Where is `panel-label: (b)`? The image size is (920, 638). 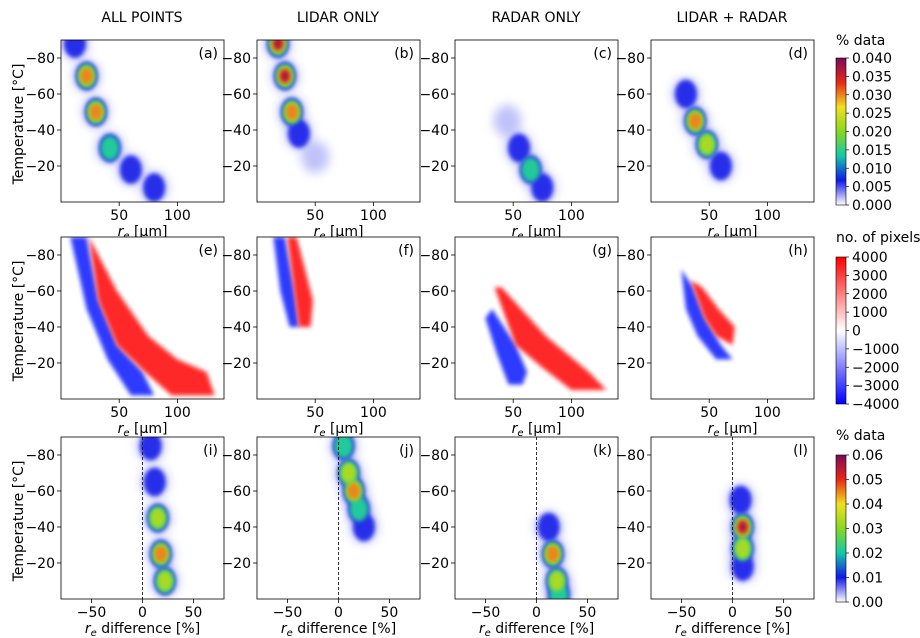
panel-label: (b) is located at coordinates (404, 54).